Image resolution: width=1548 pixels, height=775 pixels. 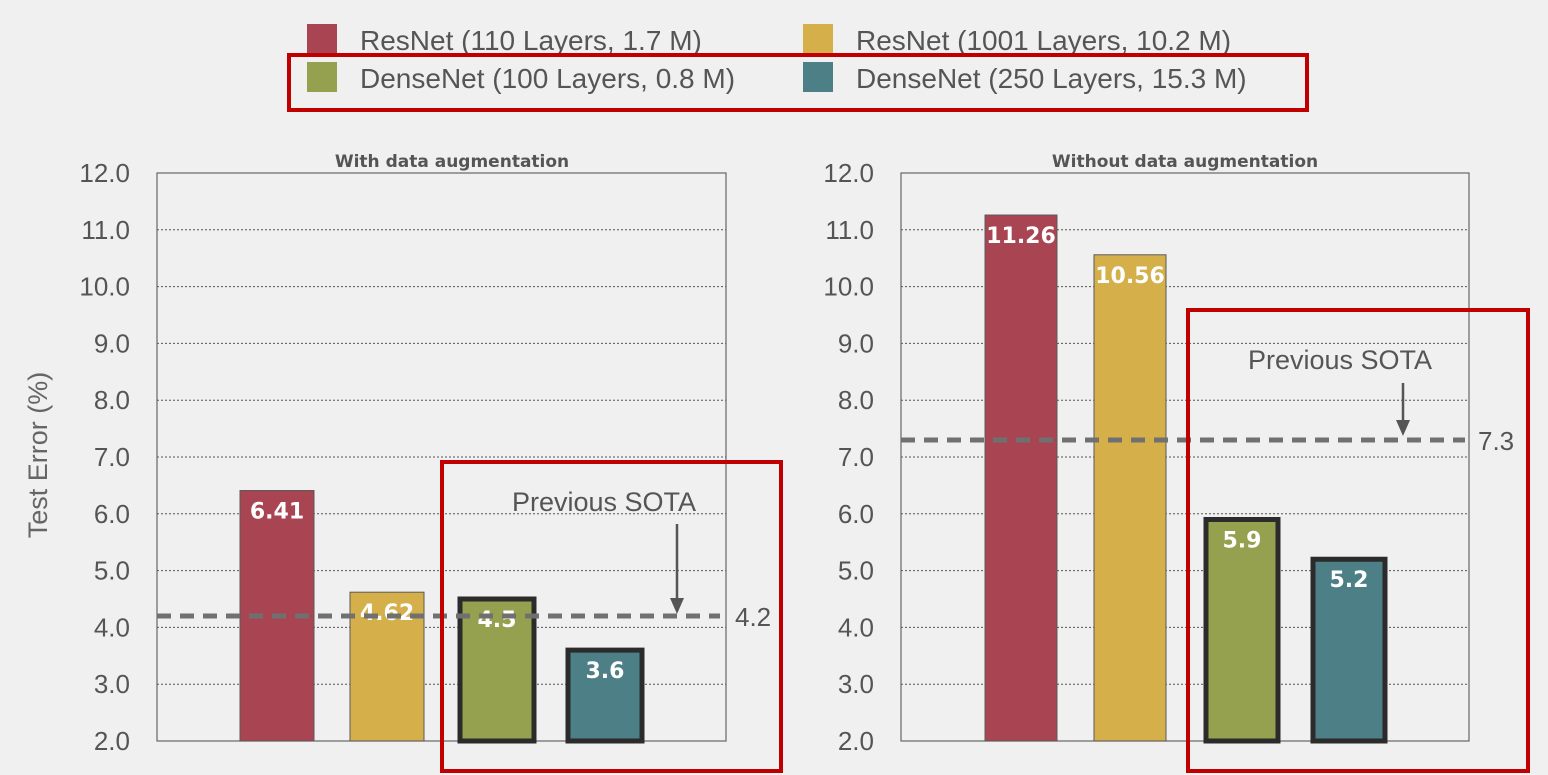 I want to click on bar-resnet110, so click(x=1021, y=478).